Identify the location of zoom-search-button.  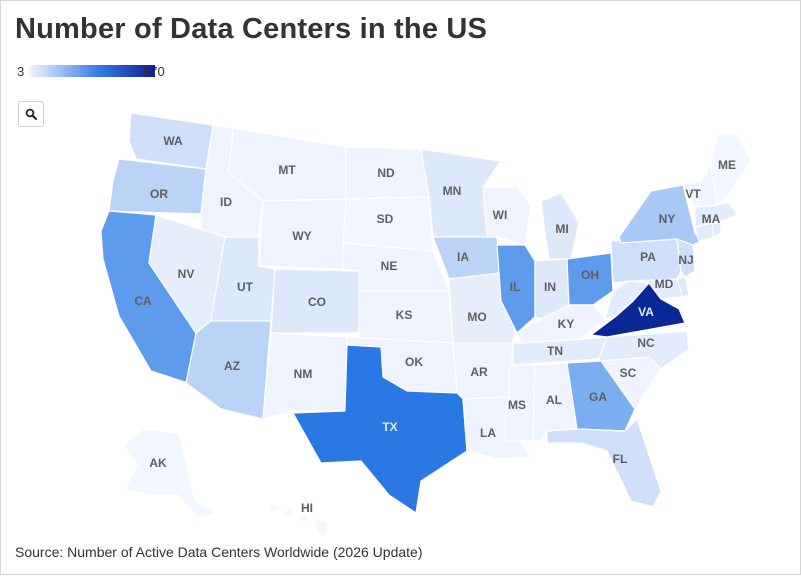
(31, 114).